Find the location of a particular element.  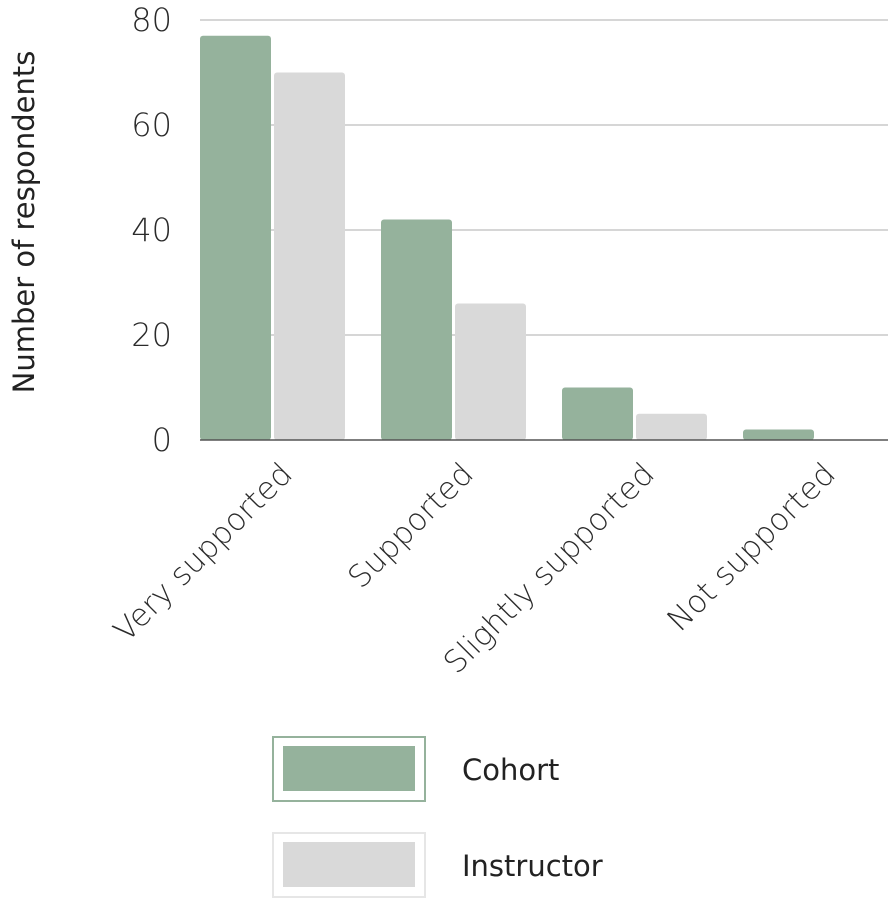

y-tick-label-20: 20 is located at coordinates (151, 335).